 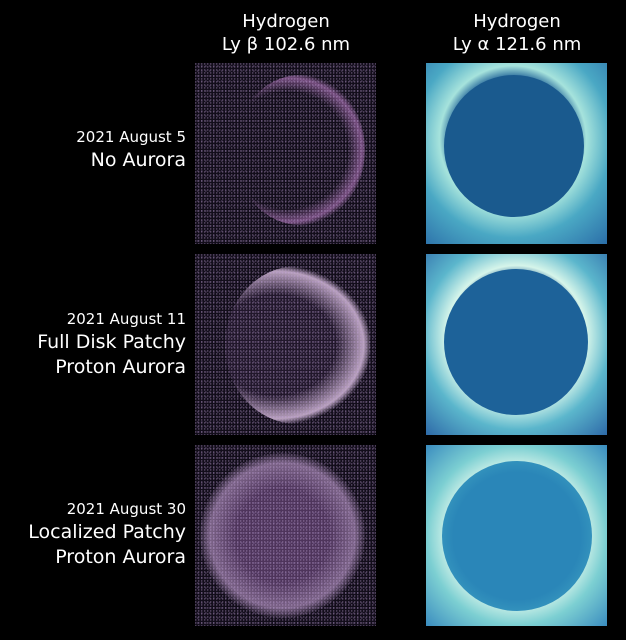 I want to click on row-label-aug5: 2021 August 5 No Aurora, so click(x=93, y=149).